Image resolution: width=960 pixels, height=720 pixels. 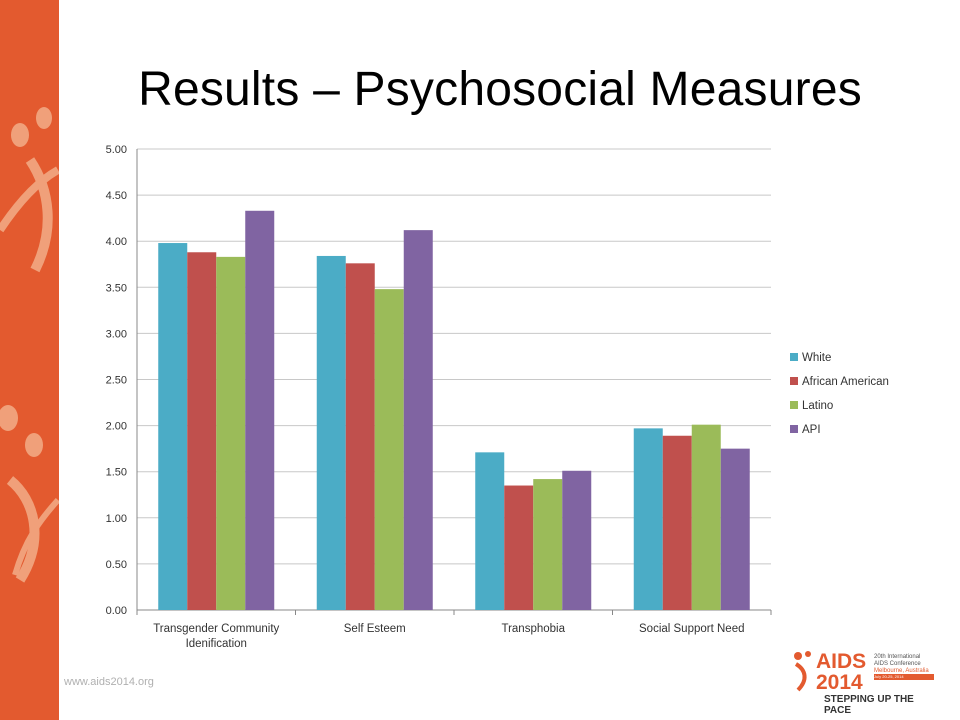 What do you see at coordinates (116, 288) in the screenshot?
I see `y-tick-label: 3.50` at bounding box center [116, 288].